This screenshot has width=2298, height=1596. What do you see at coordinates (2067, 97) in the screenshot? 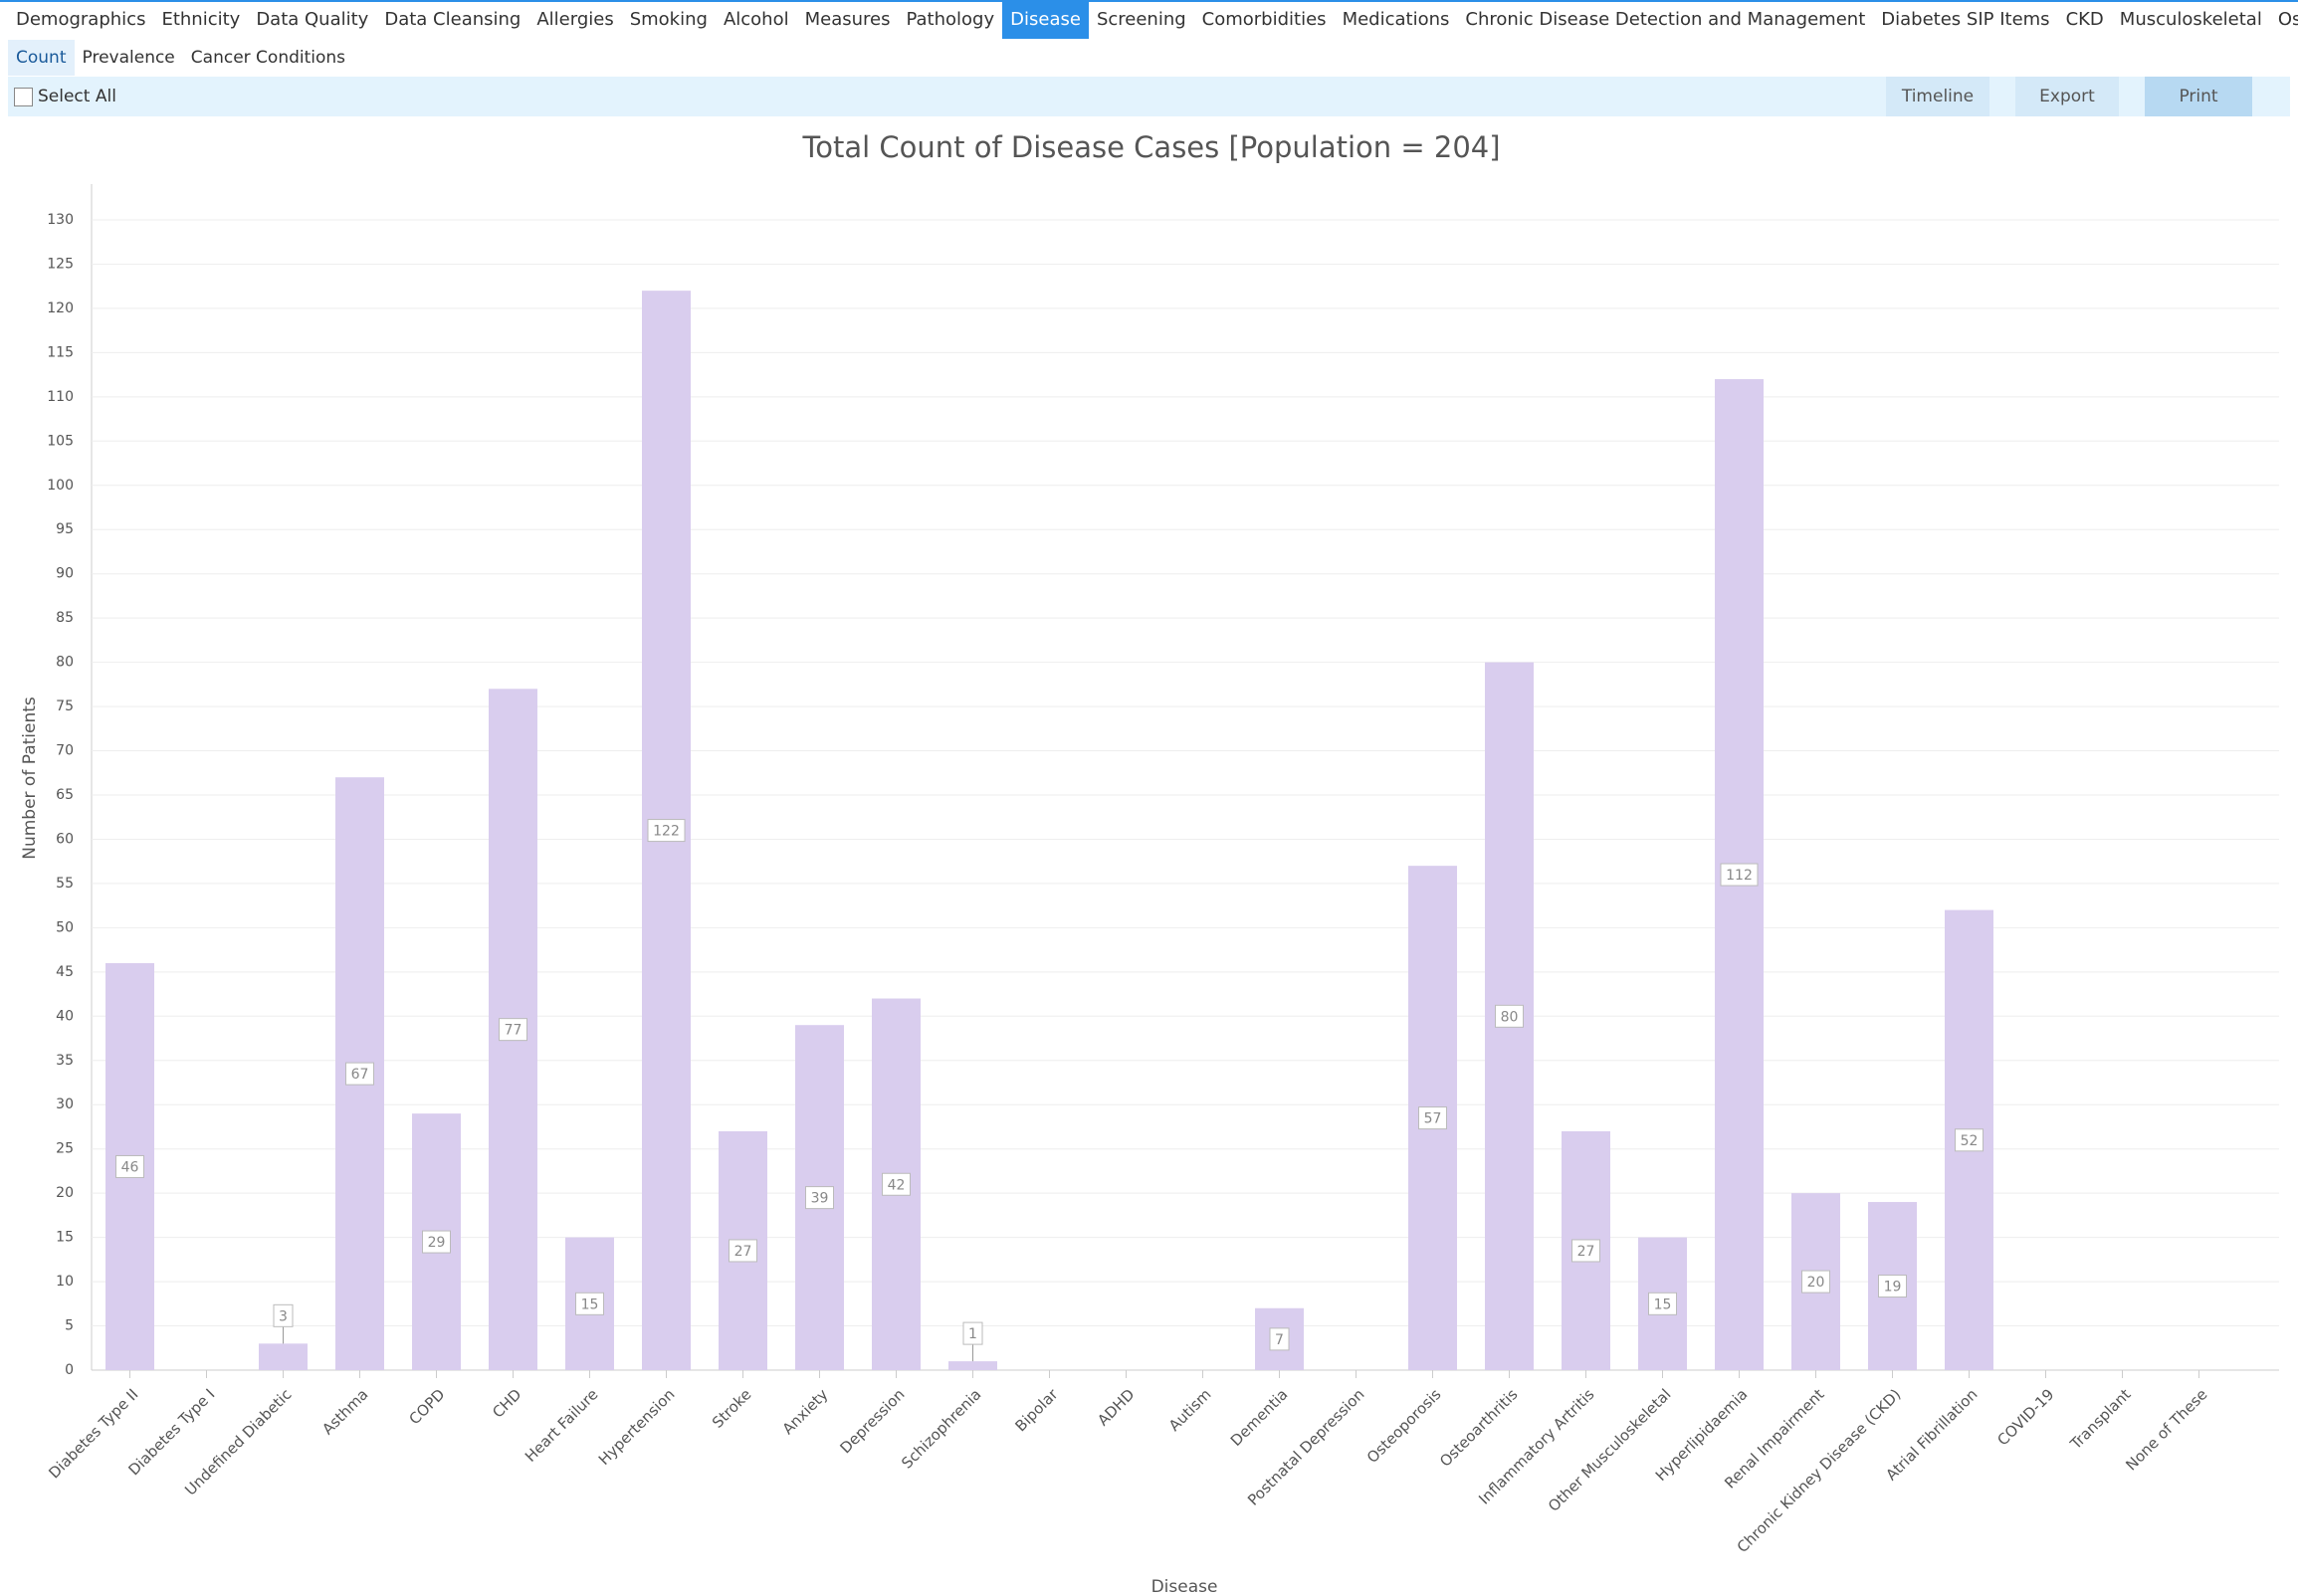
I see `button: Export` at bounding box center [2067, 97].